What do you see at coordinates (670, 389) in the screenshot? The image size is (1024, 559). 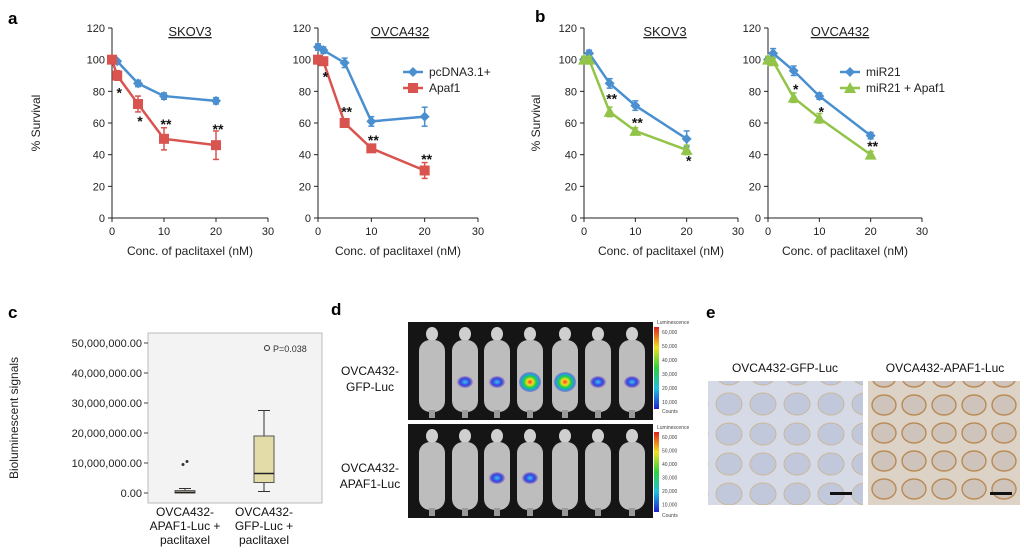 I see `colorbar-tick-label-top: 20,000` at bounding box center [670, 389].